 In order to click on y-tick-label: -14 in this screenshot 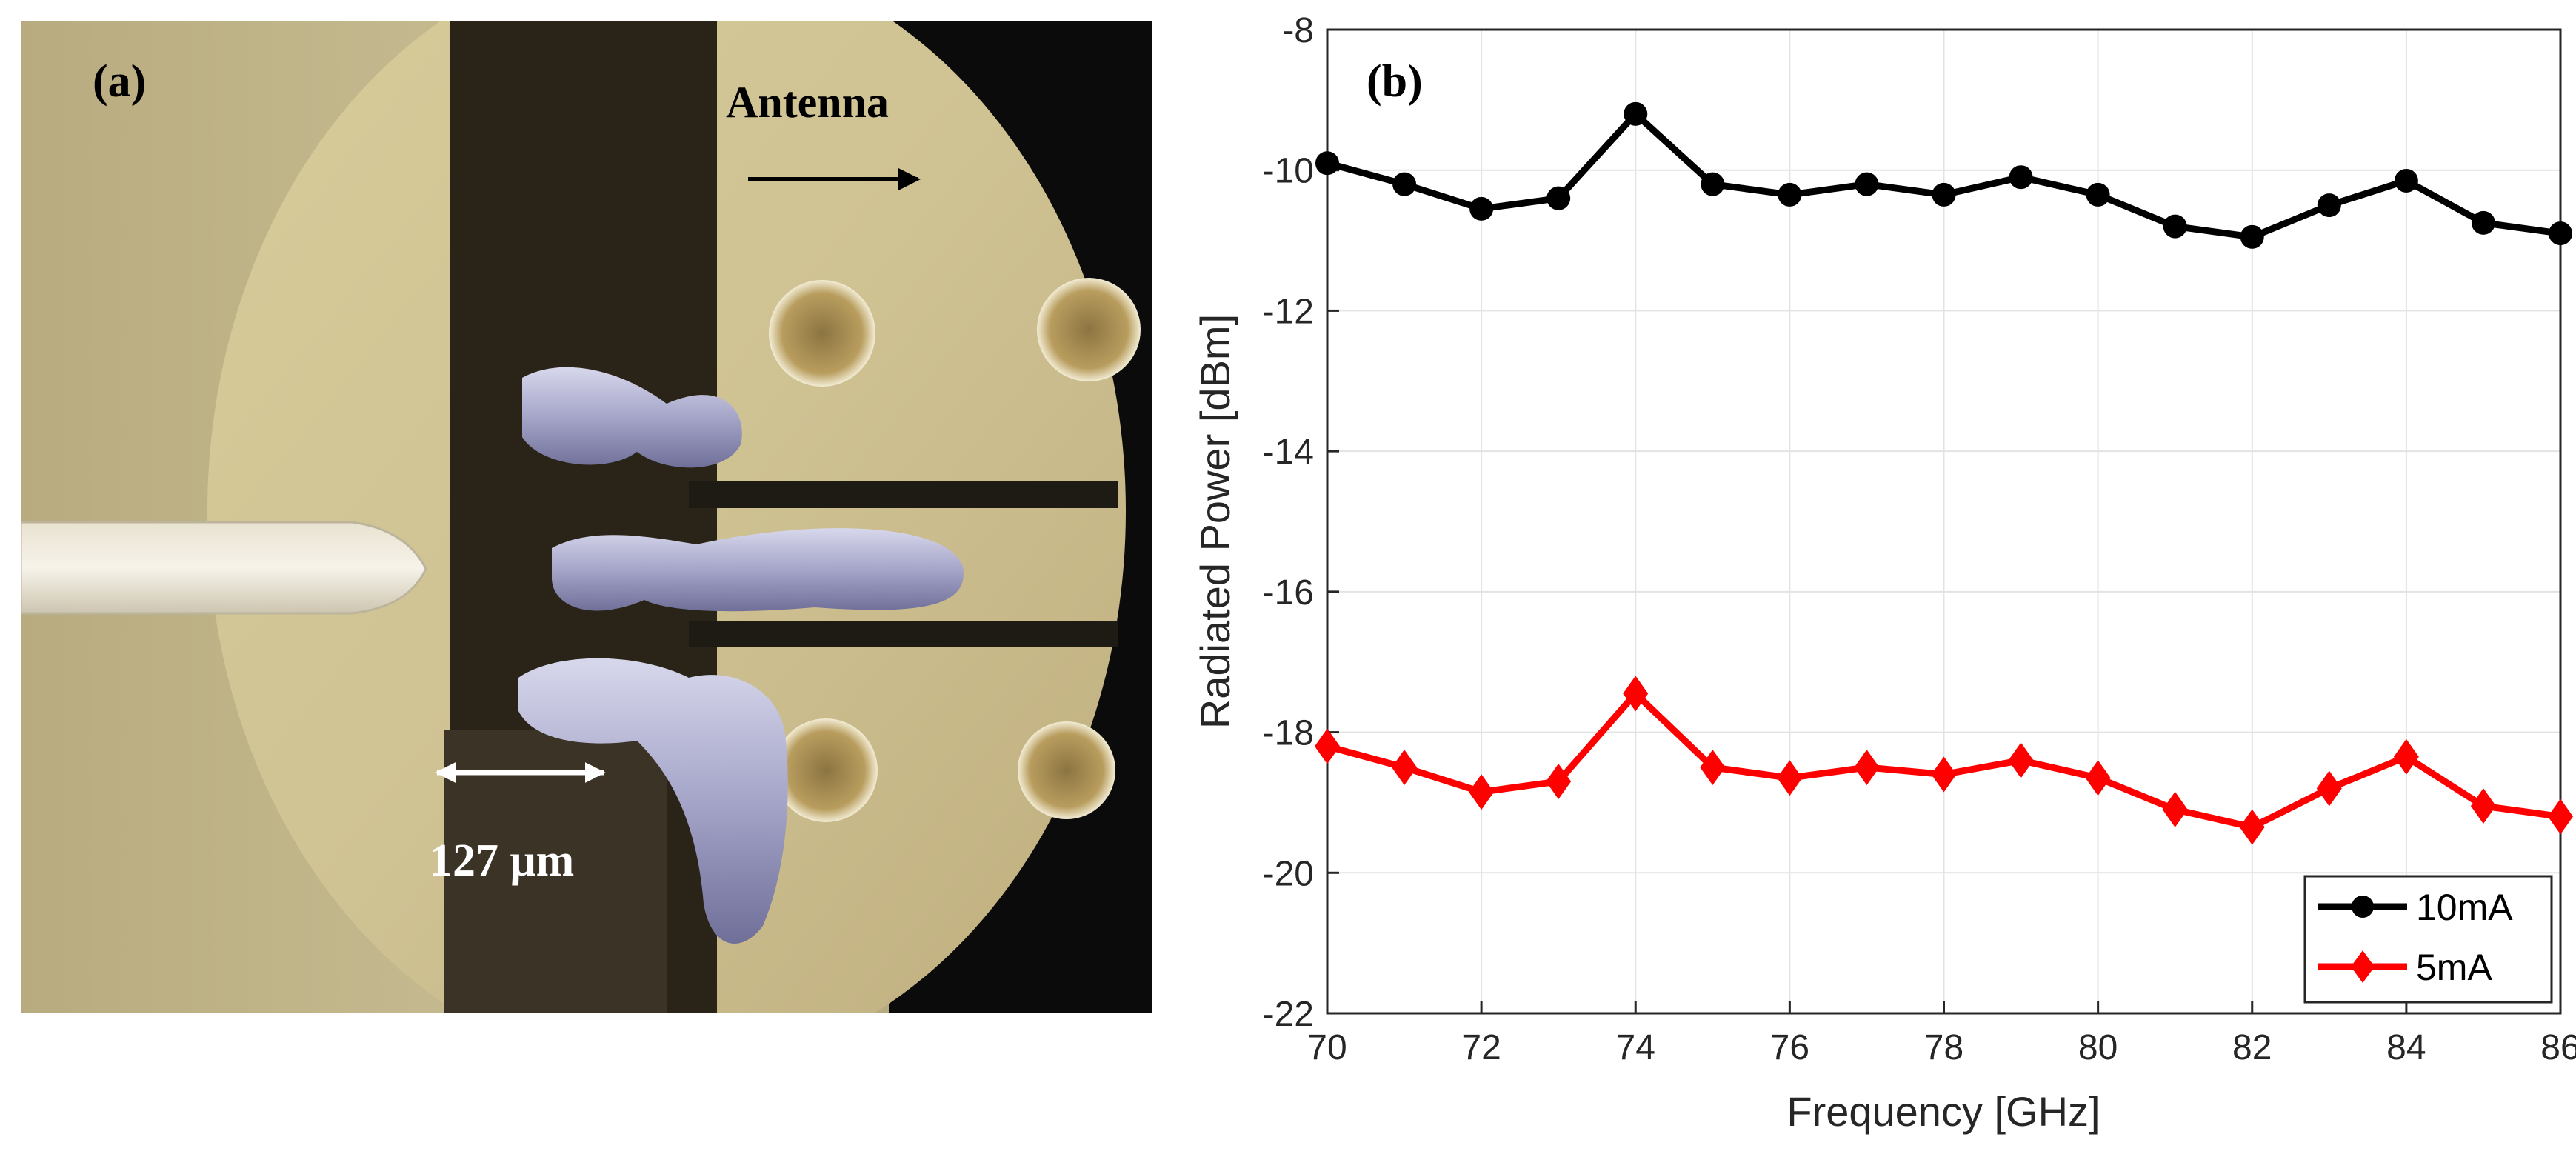, I will do `click(1288, 453)`.